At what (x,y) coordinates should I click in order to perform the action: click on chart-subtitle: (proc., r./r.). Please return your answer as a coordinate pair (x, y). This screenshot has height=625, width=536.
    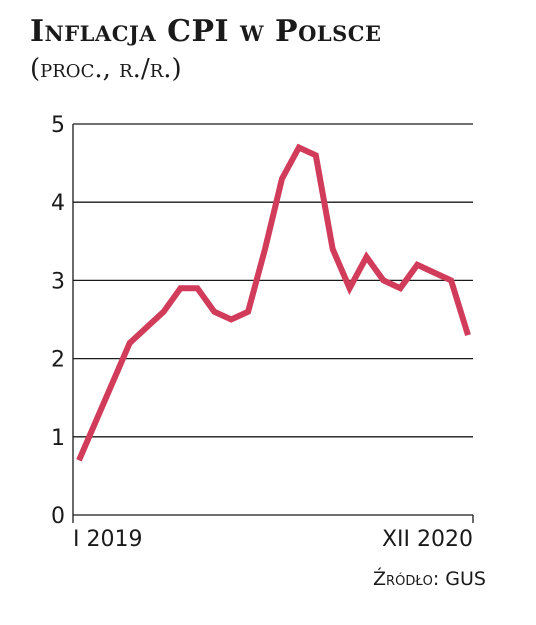
    Looking at the image, I should click on (106, 69).